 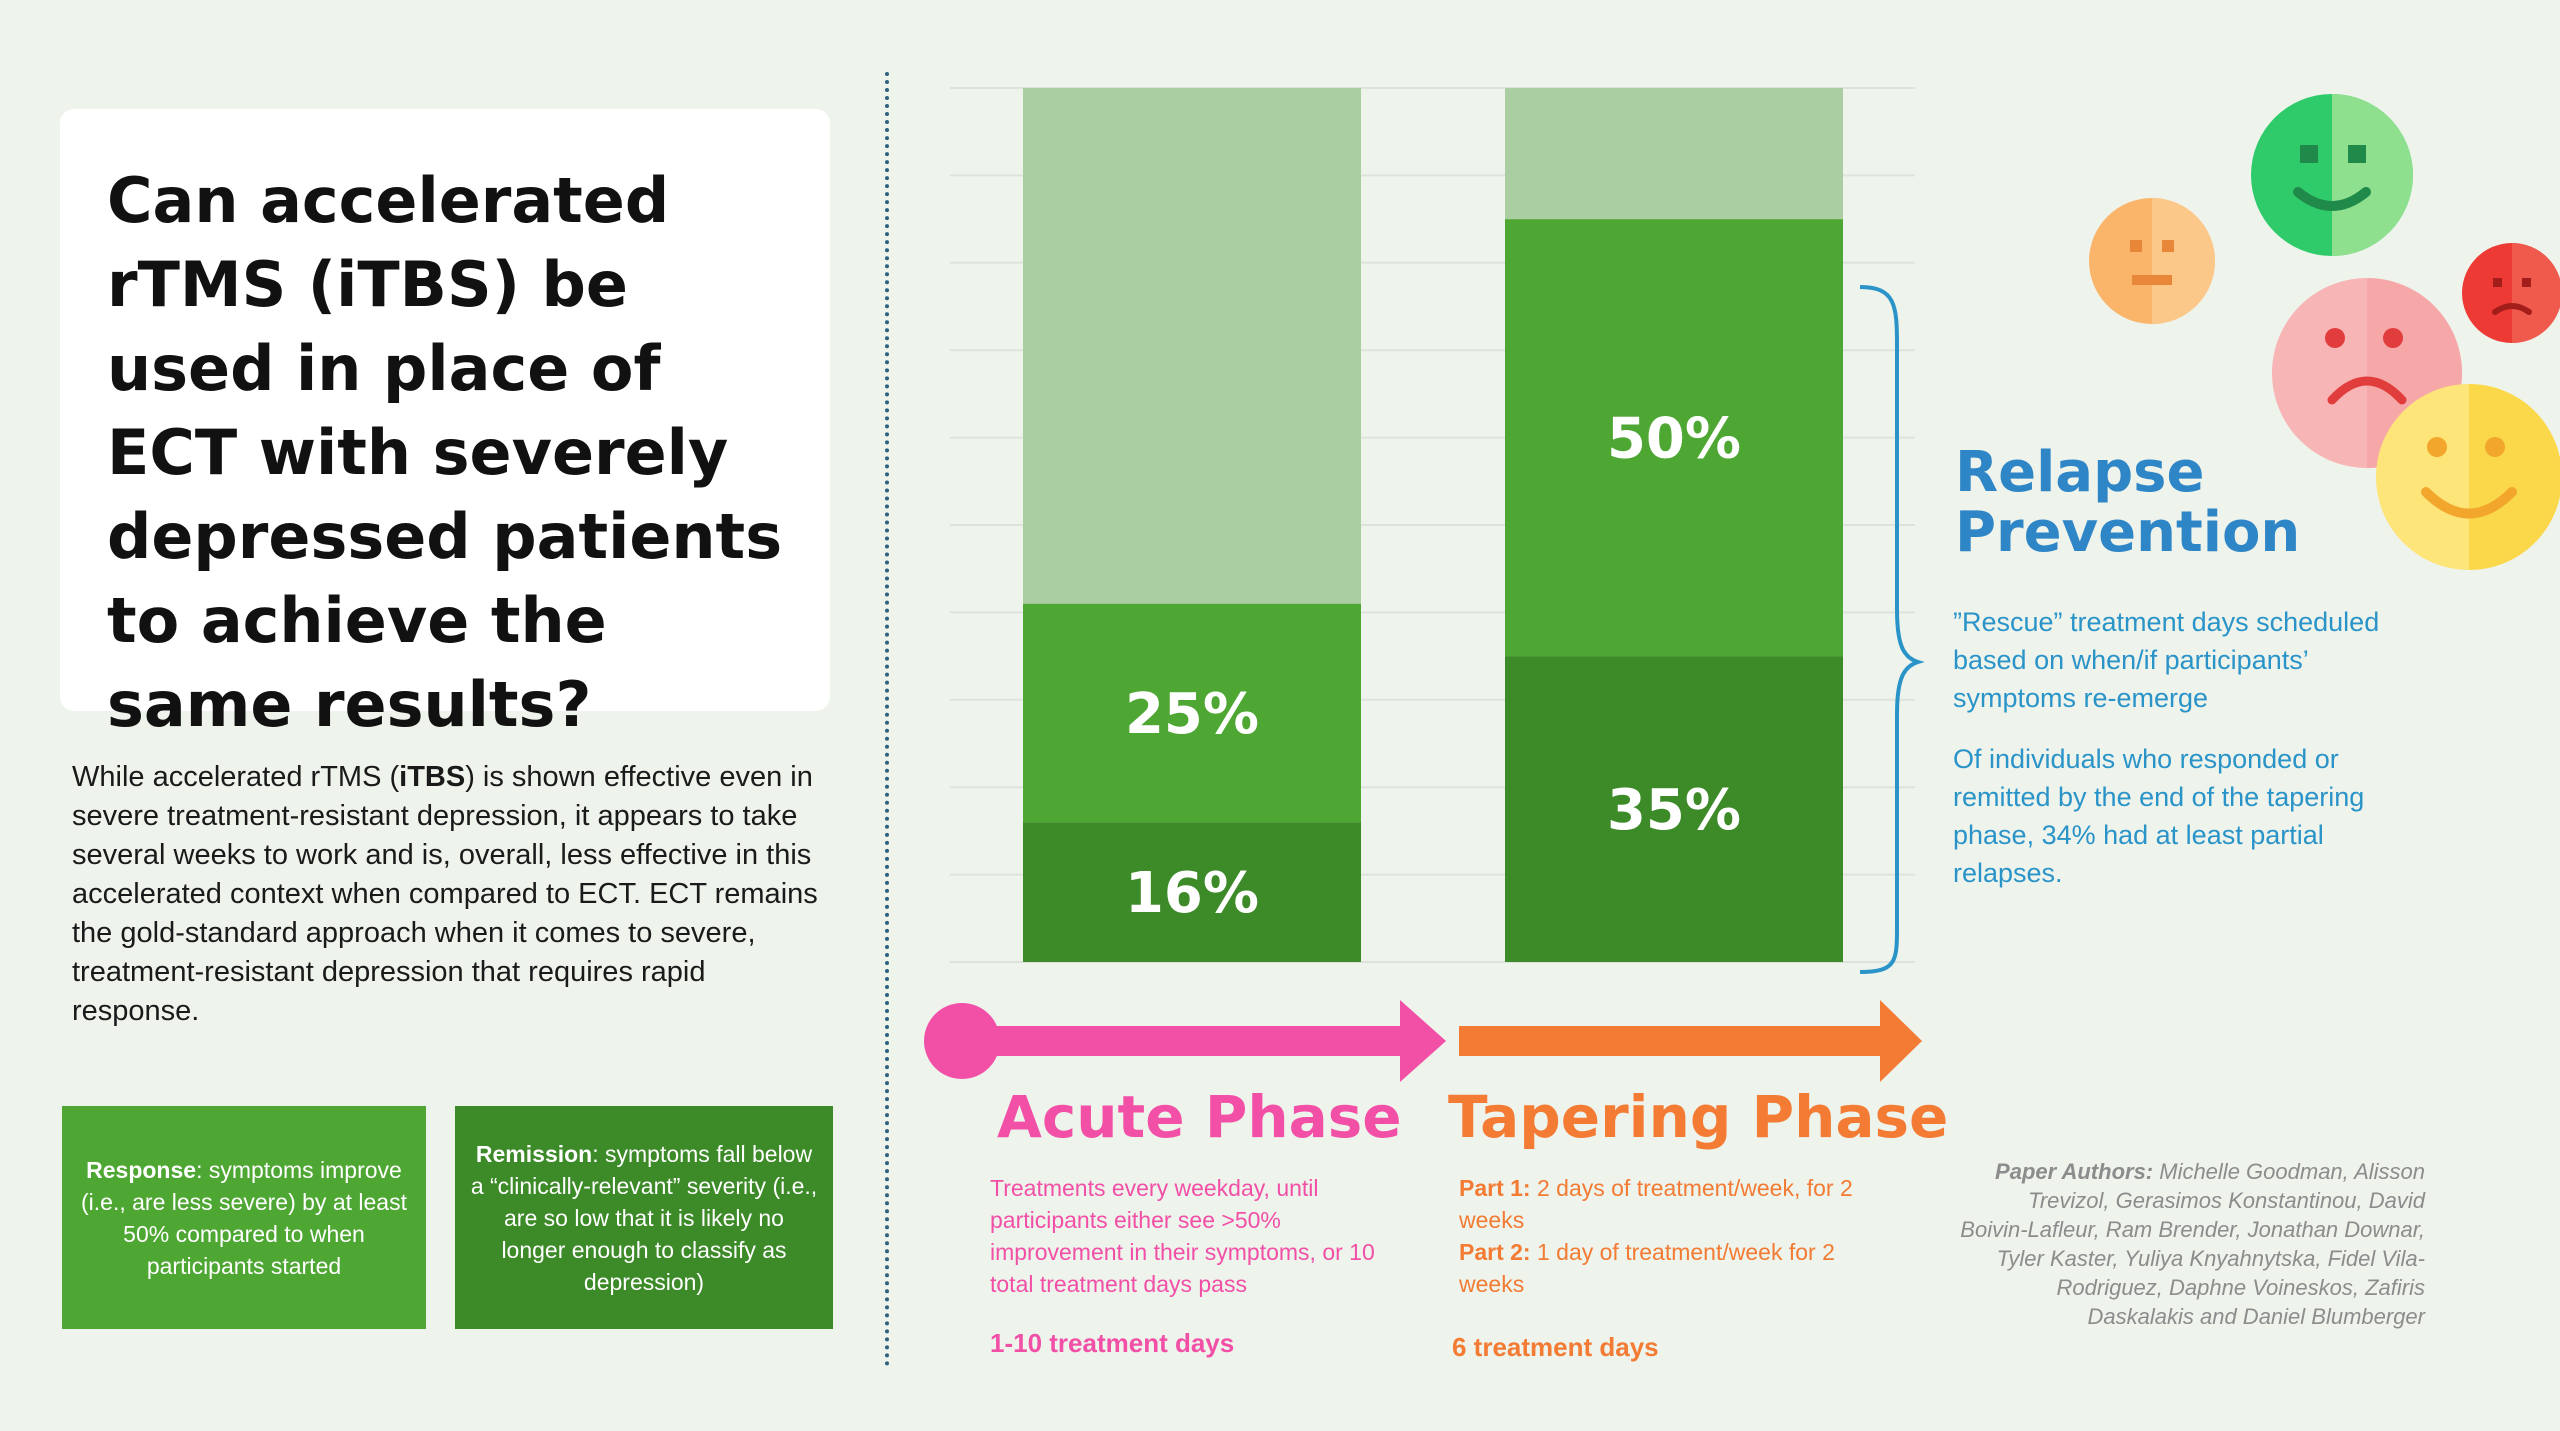 I want to click on intro-text-bold: iTBS, so click(x=432, y=777).